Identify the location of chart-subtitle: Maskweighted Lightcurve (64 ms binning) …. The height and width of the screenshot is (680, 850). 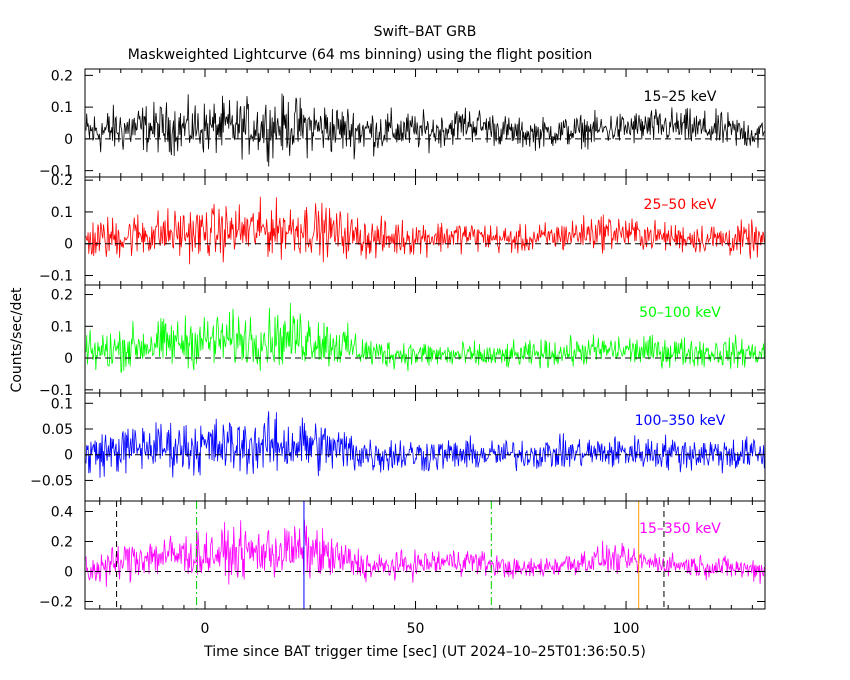
(360, 55).